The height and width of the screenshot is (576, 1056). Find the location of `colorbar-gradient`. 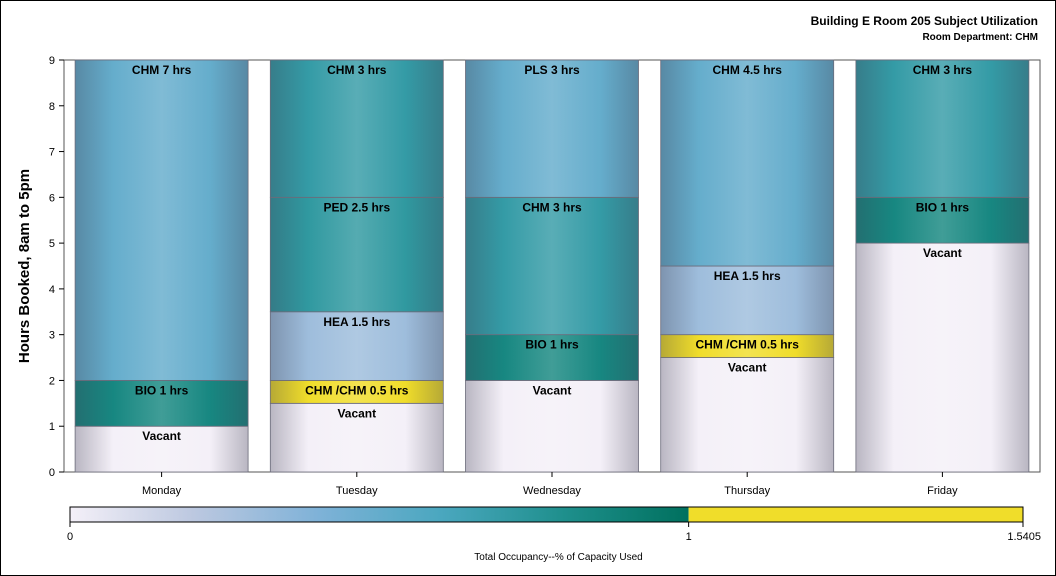

colorbar-gradient is located at coordinates (379, 514).